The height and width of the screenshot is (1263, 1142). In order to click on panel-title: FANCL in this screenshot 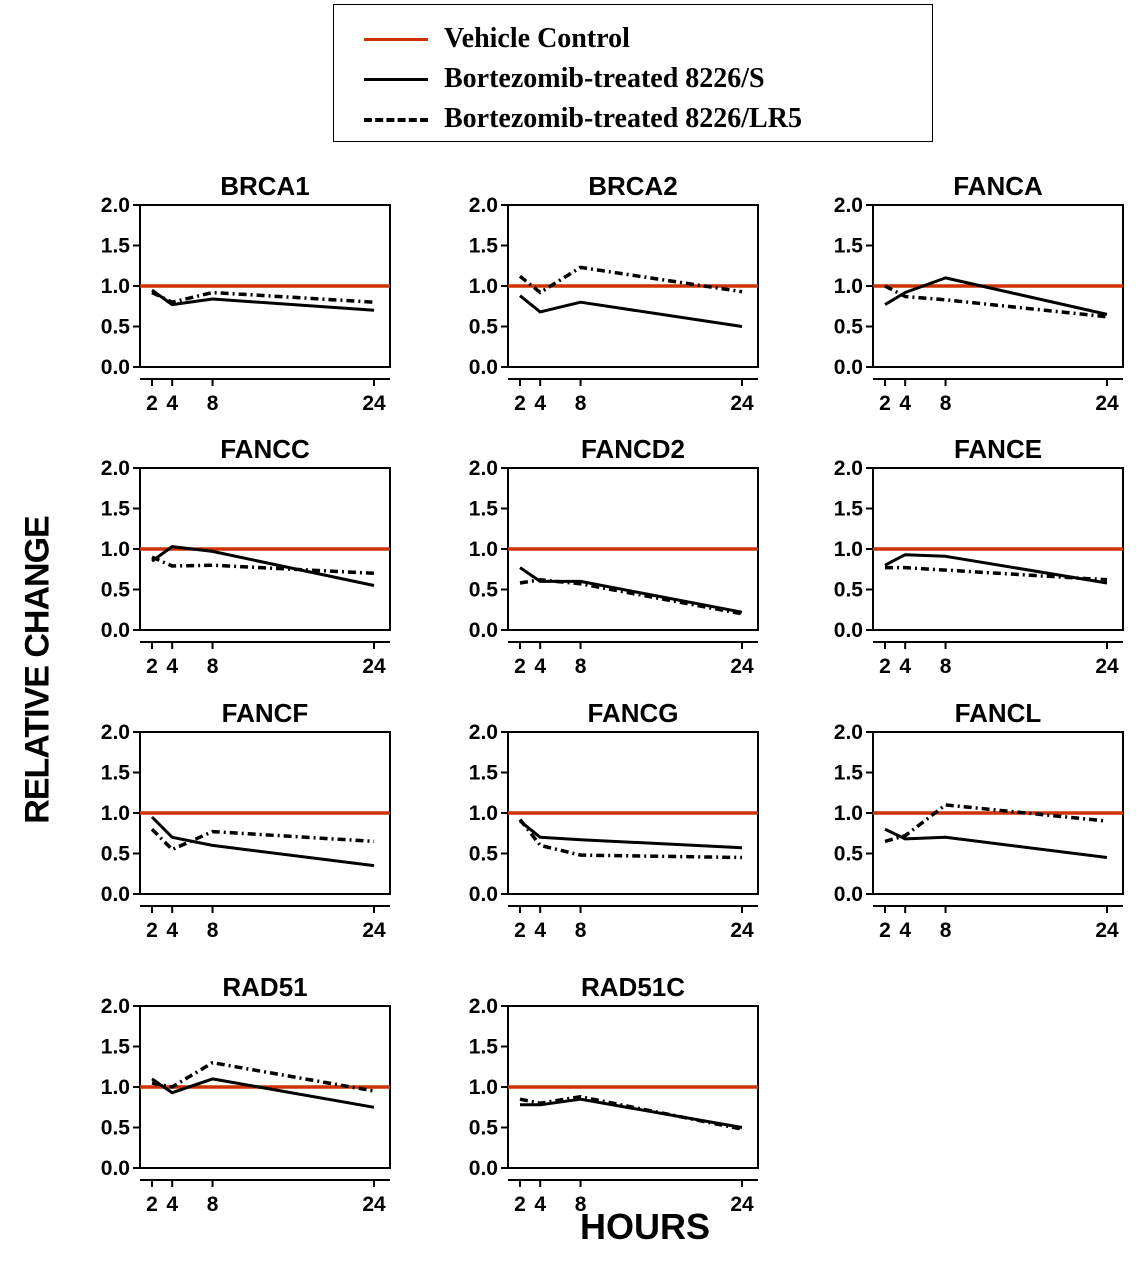, I will do `click(998, 713)`.